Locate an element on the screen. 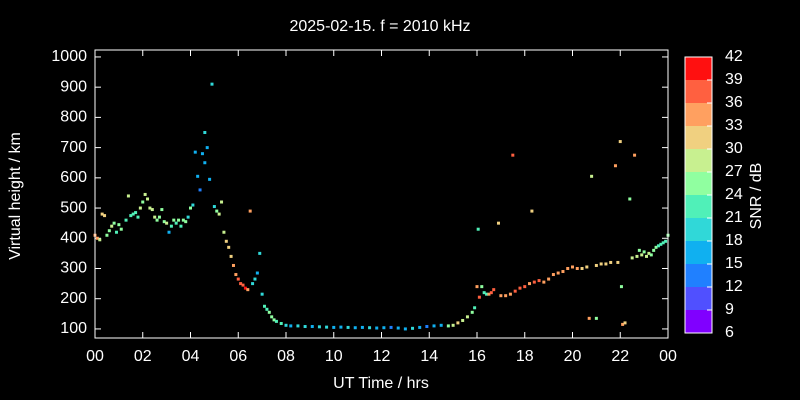  x-tick-label: 16 is located at coordinates (477, 356).